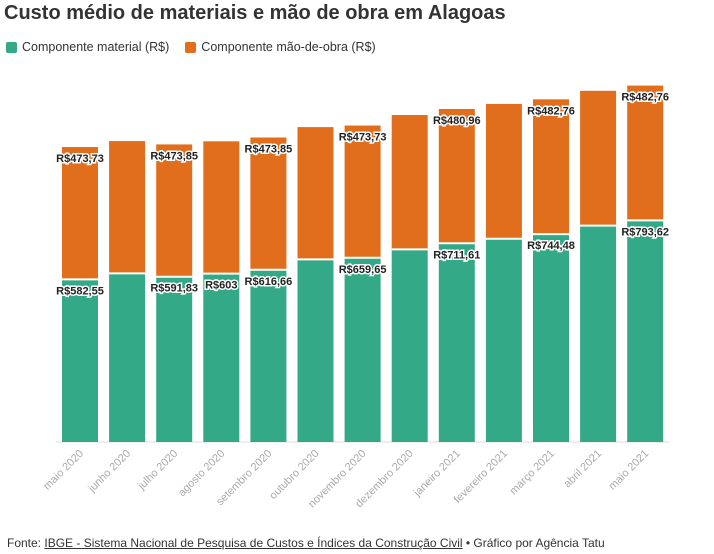 This screenshot has height=554, width=714. Describe the element at coordinates (629, 470) in the screenshot. I see `x-tick-label-maio-2021: maio 2021` at that location.